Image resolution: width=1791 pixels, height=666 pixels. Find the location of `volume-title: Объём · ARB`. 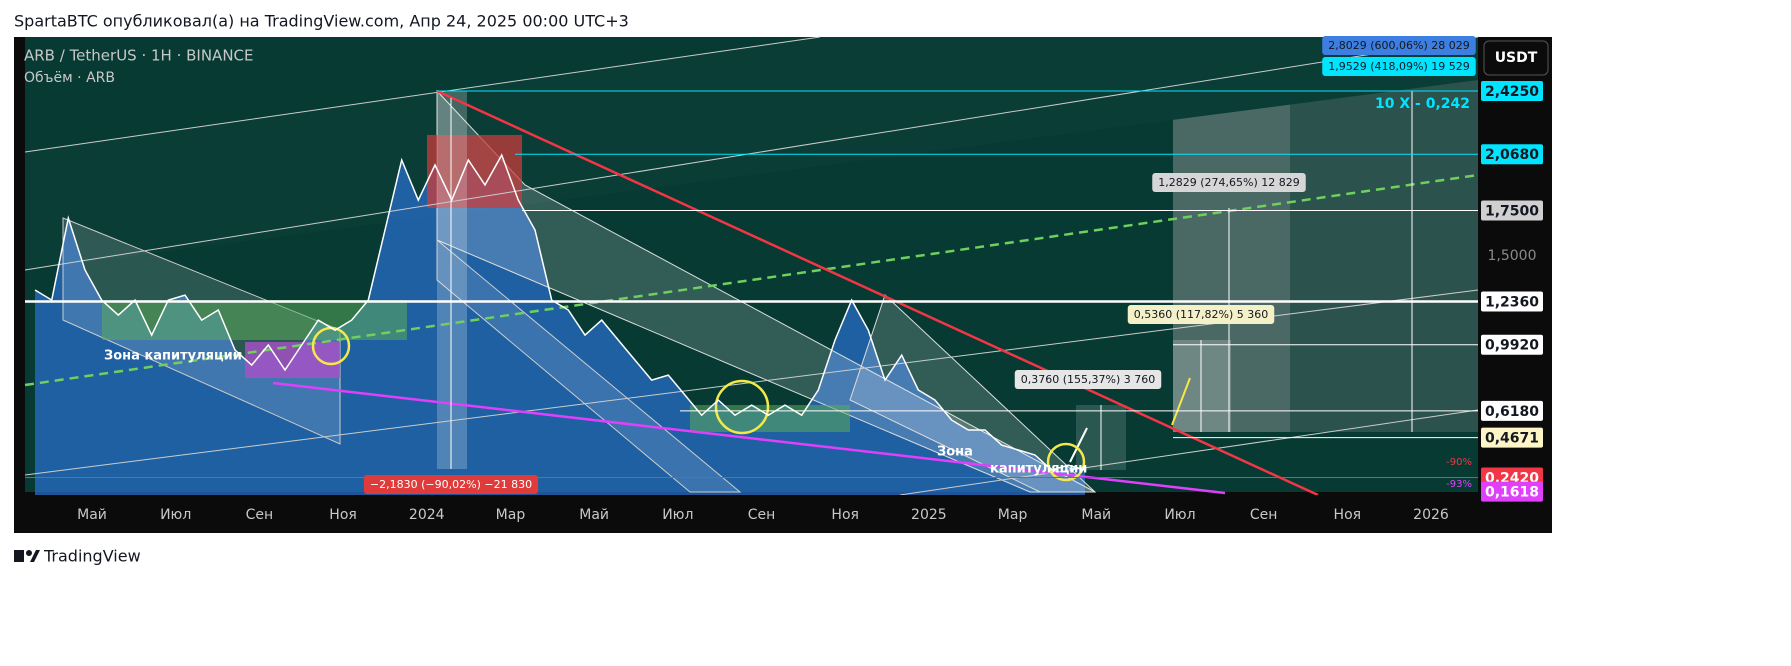

volume-title: Объём · ARB is located at coordinates (69, 78).